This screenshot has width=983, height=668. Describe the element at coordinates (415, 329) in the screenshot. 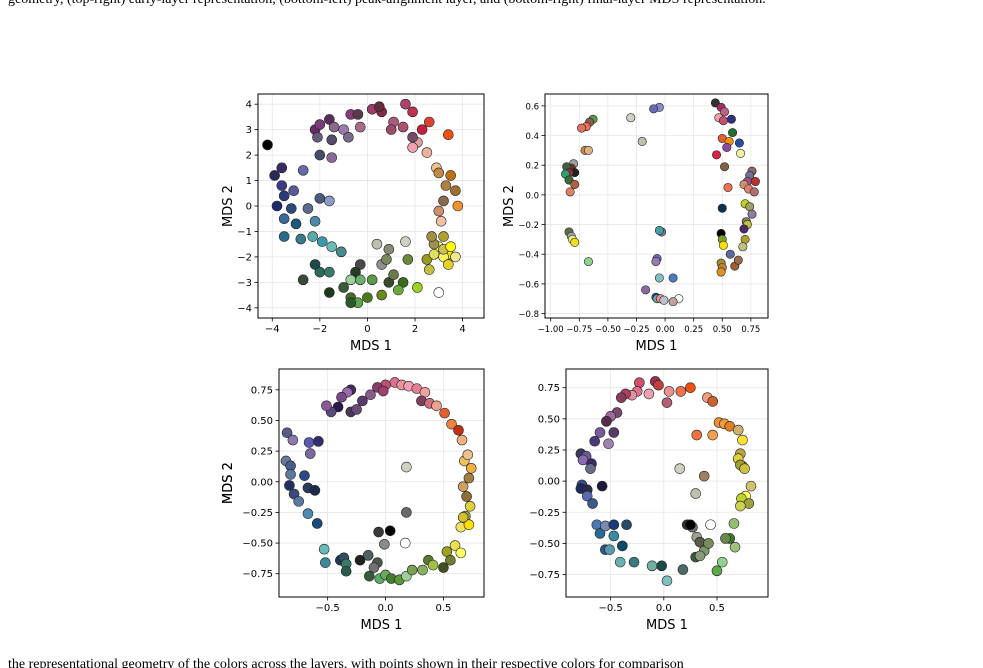

I see `x-tick-label: 2` at that location.